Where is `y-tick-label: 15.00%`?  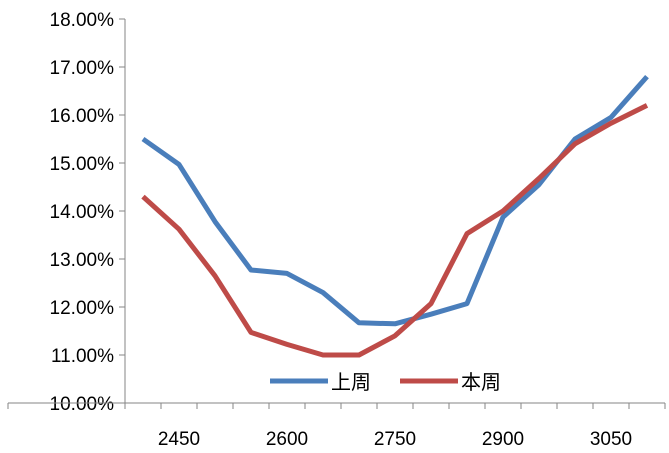
y-tick-label: 15.00% is located at coordinates (82, 164).